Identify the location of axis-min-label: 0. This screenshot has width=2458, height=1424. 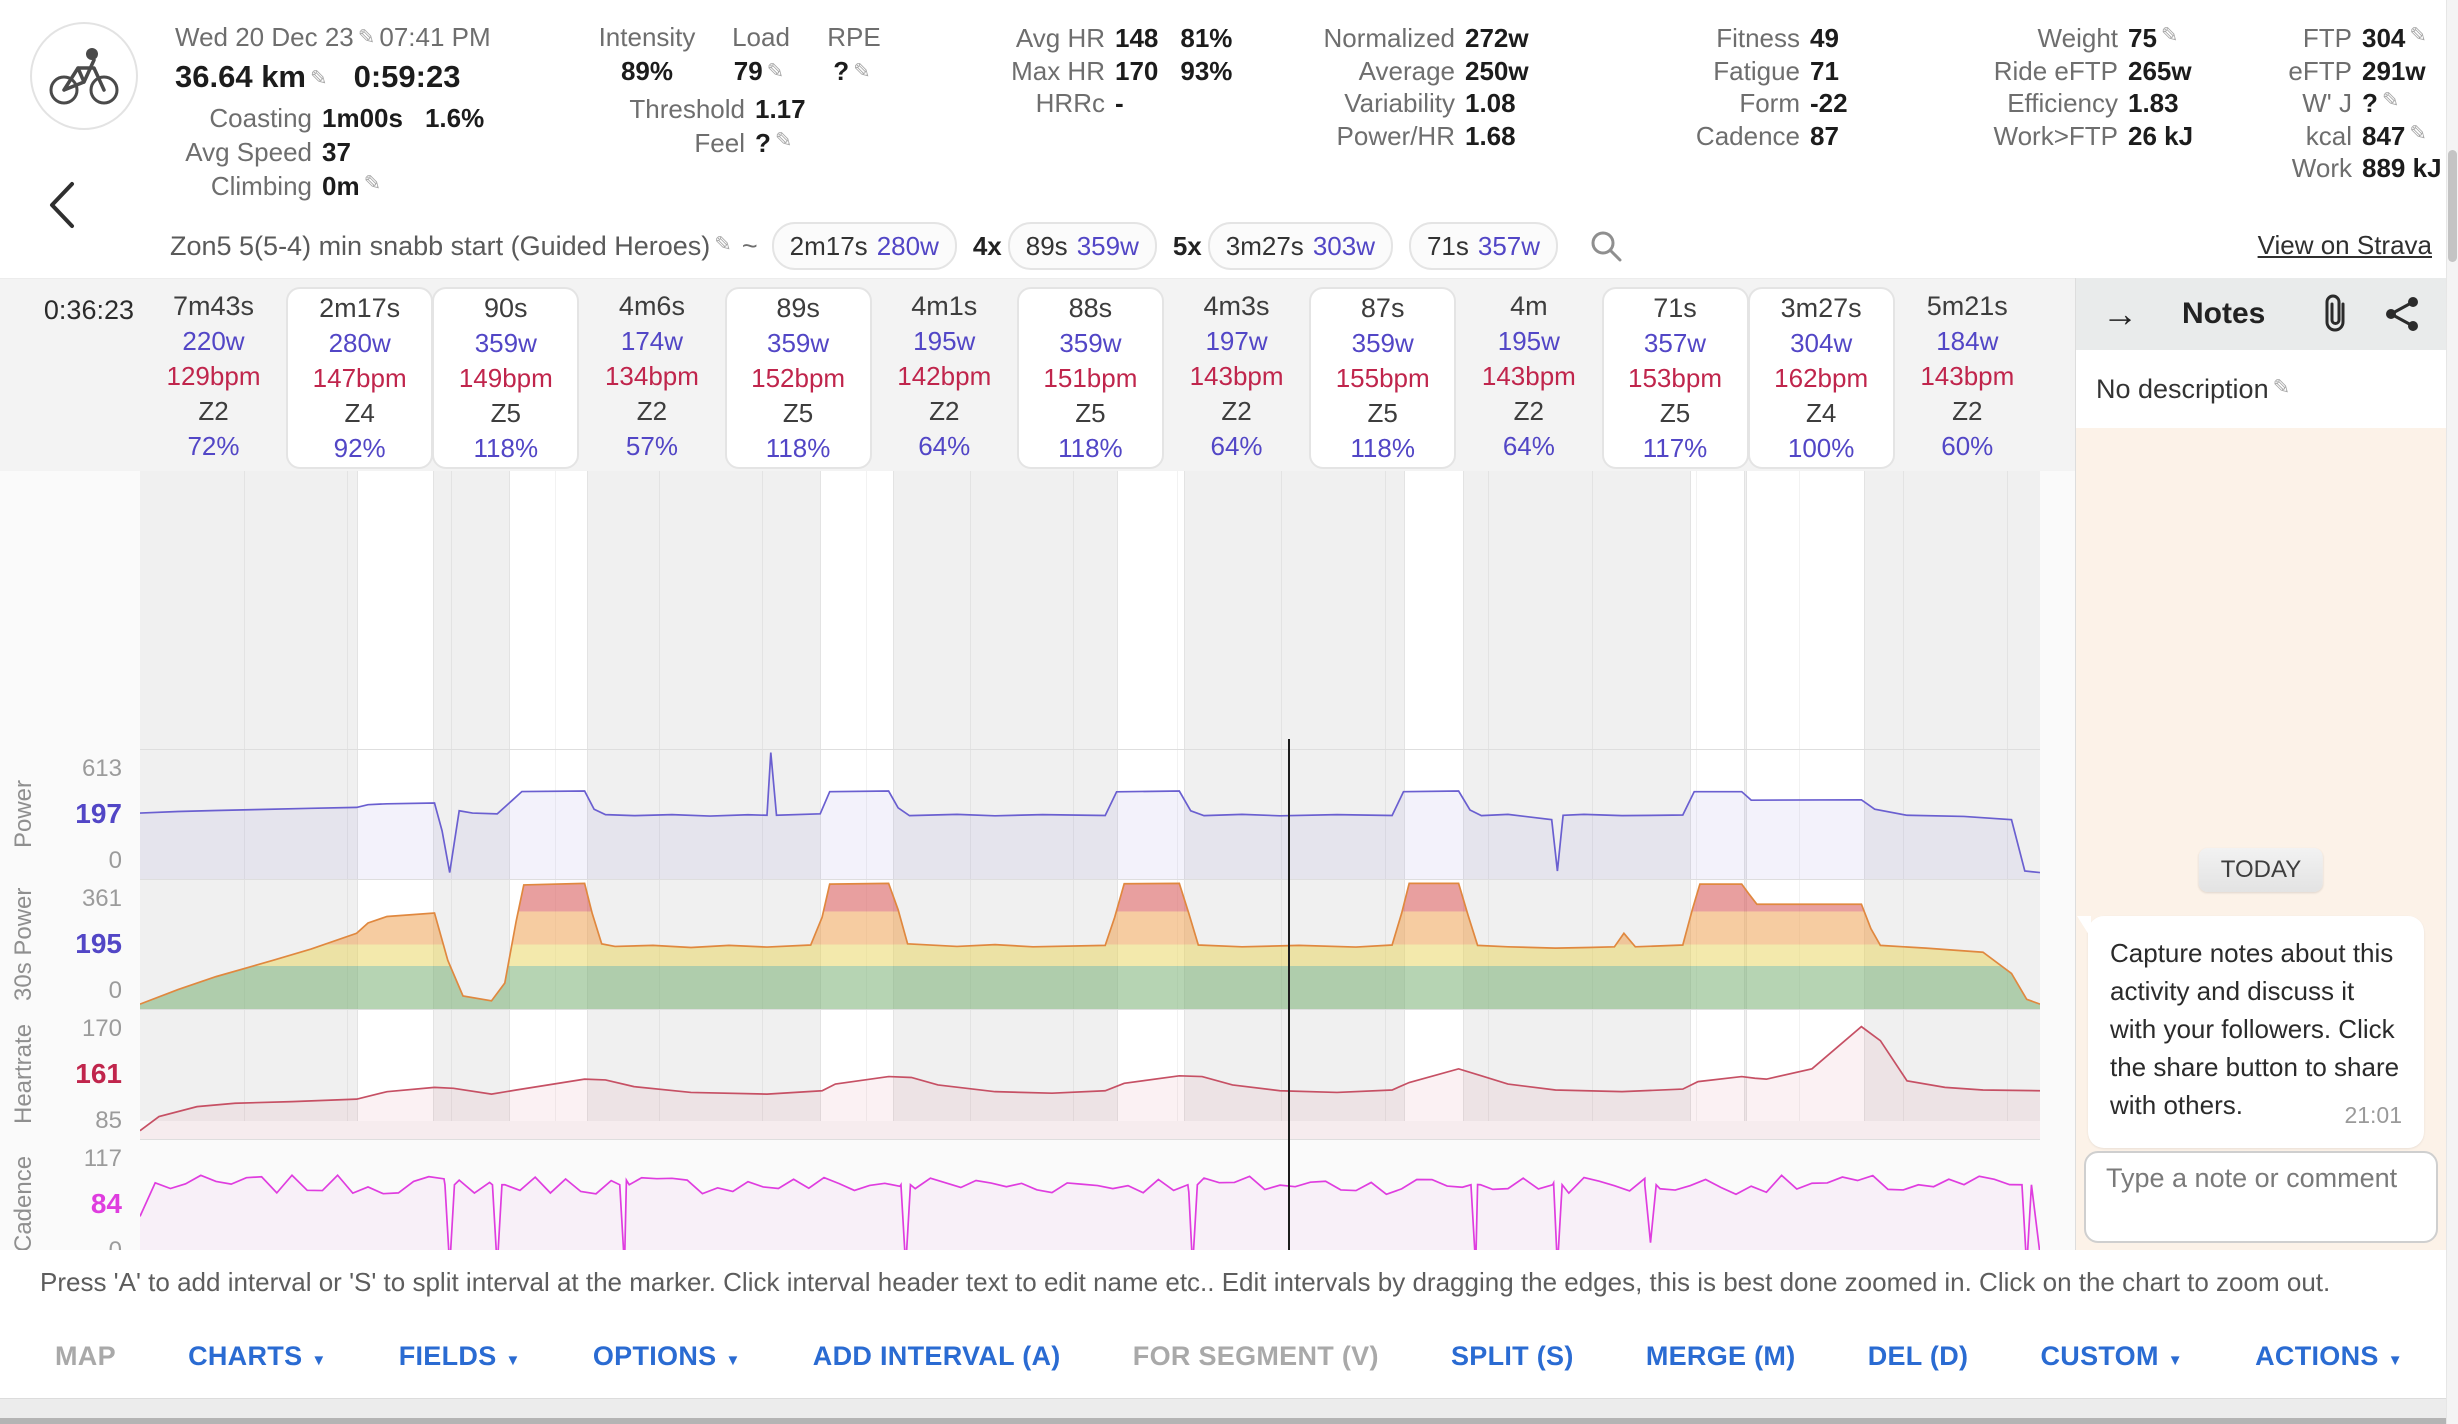
(115, 860).